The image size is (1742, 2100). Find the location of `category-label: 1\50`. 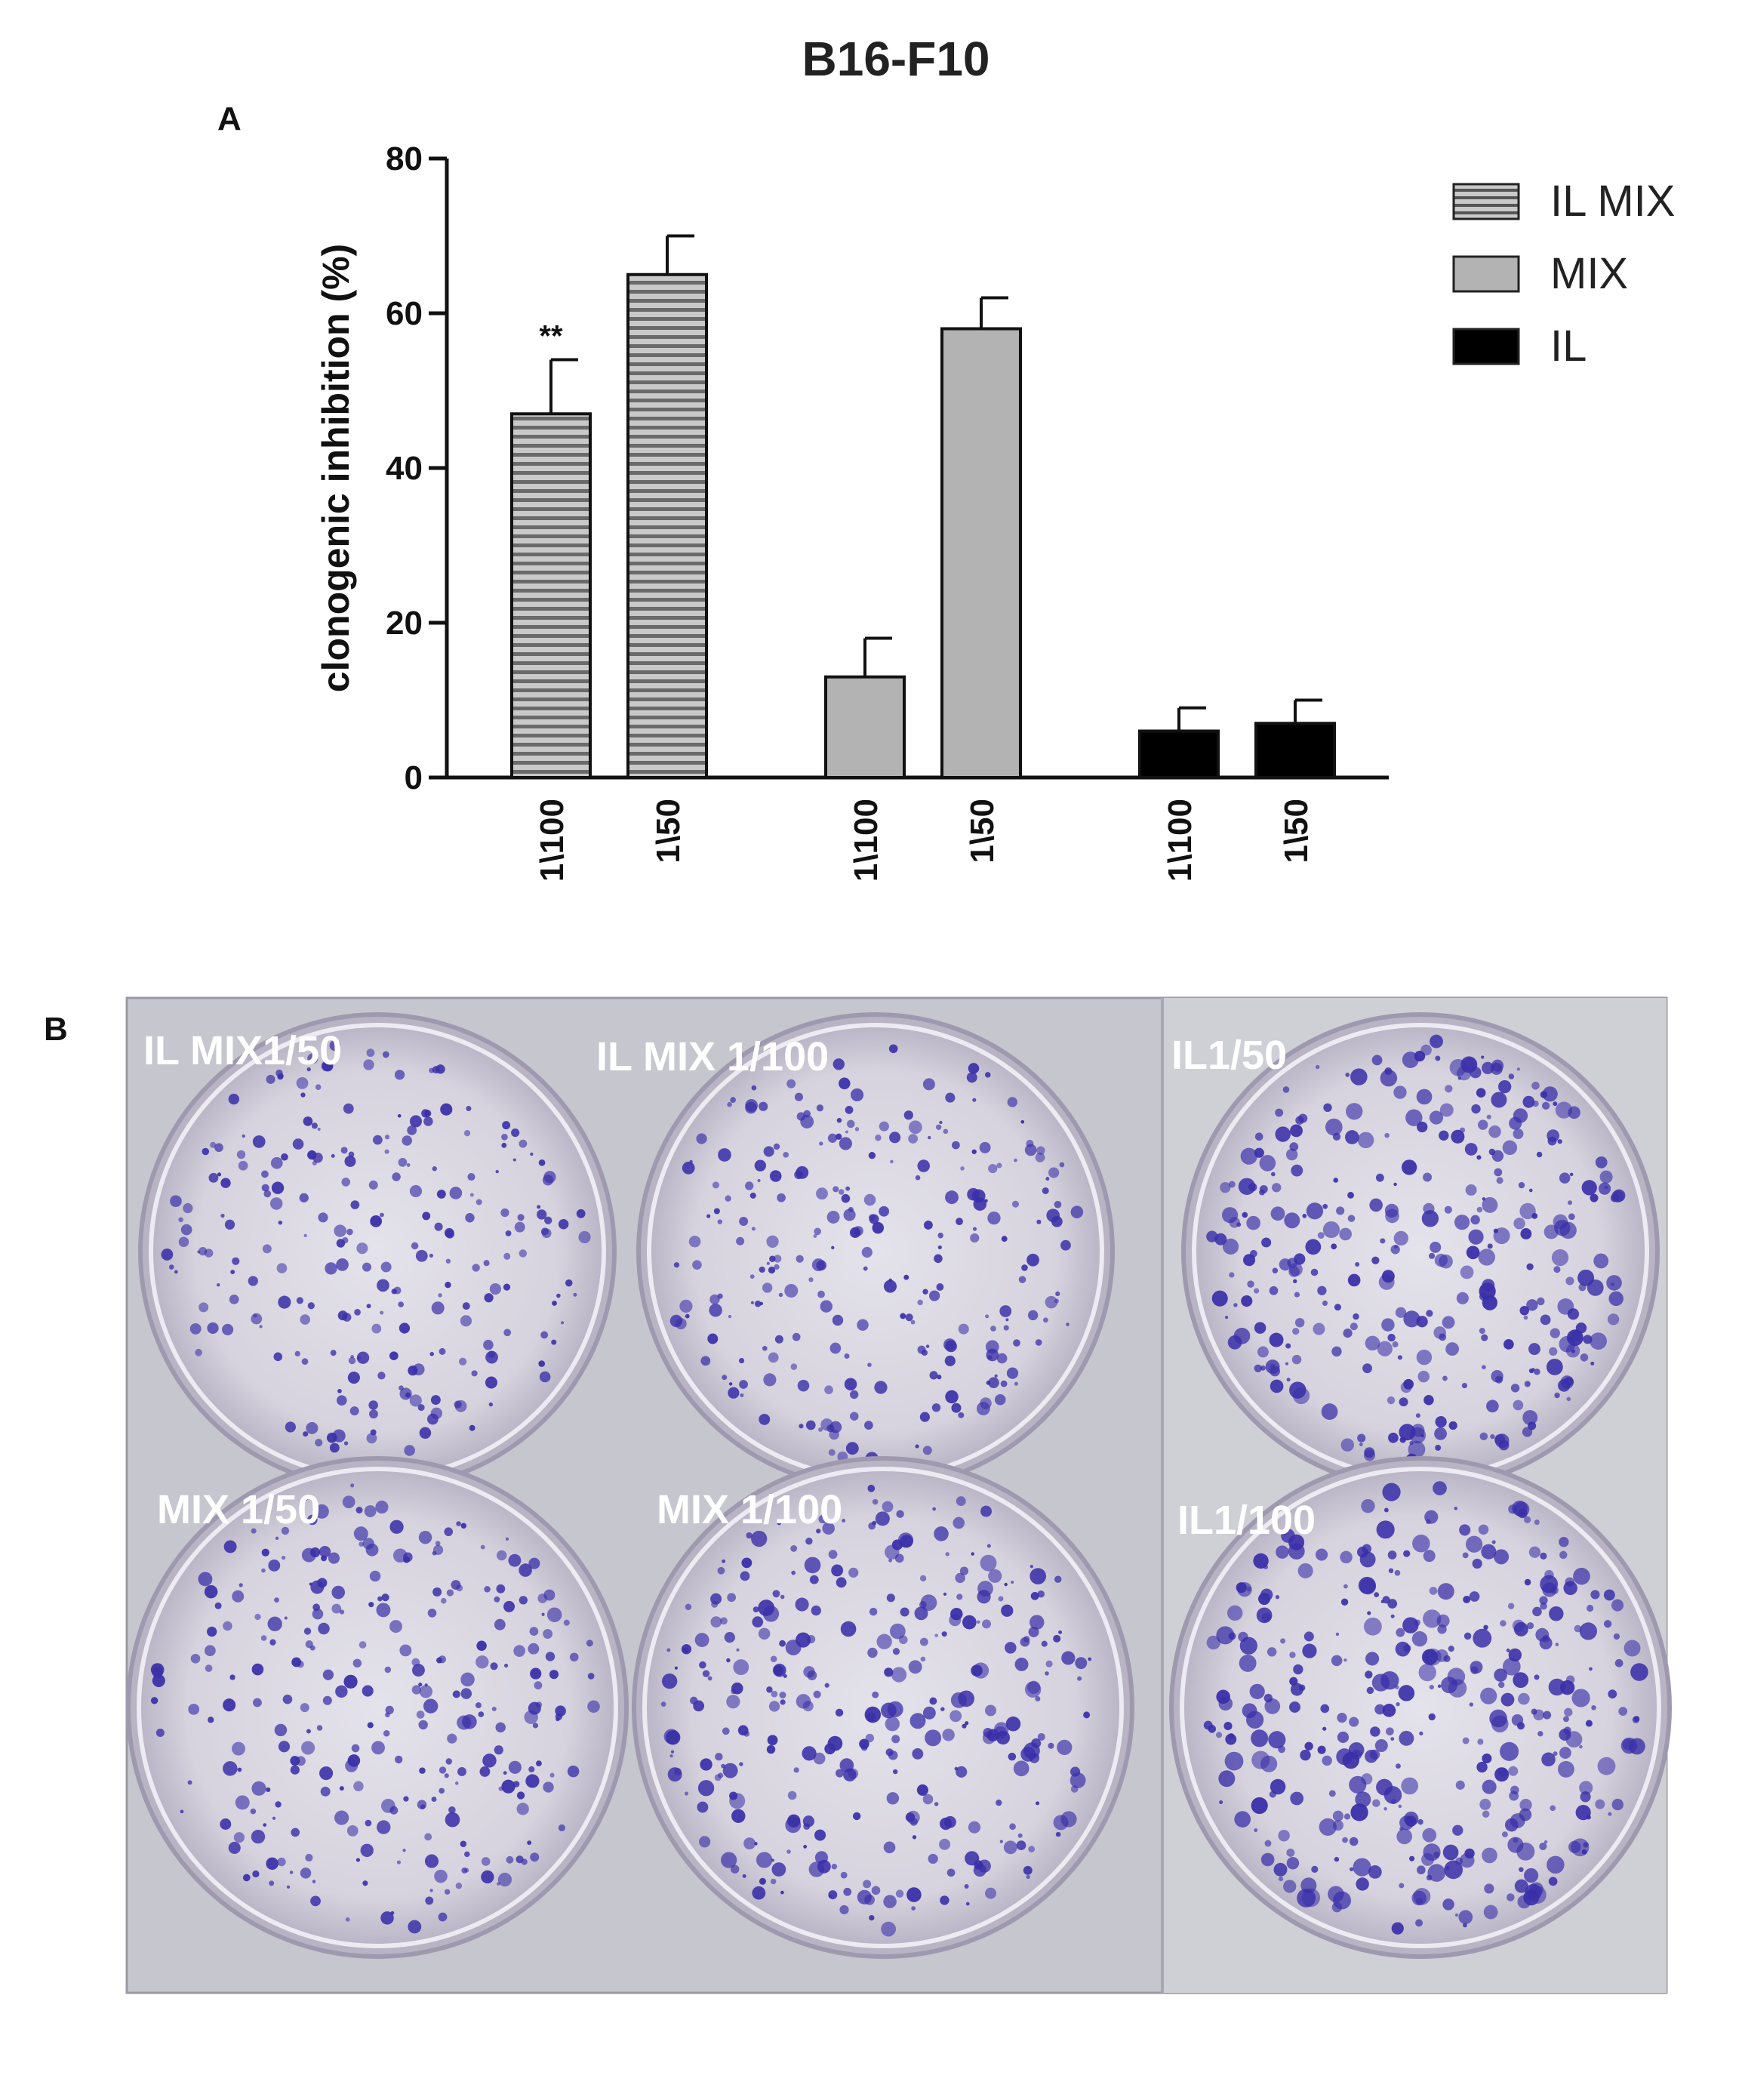

category-label: 1\50 is located at coordinates (1296, 832).